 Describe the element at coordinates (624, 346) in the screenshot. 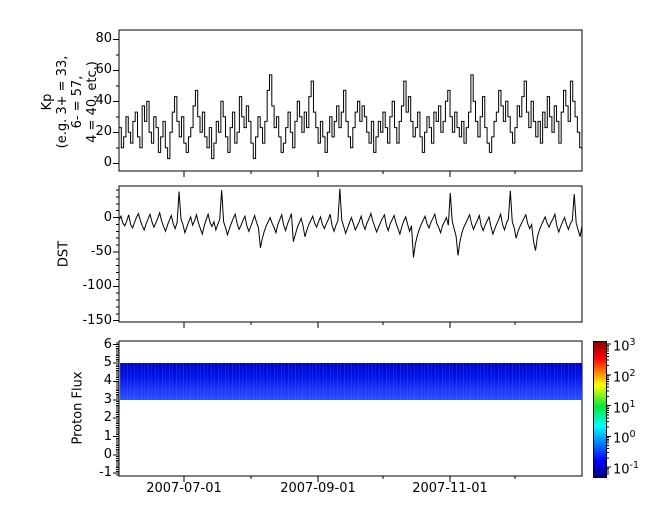

I see `colorbar-tick-label: 10³` at that location.